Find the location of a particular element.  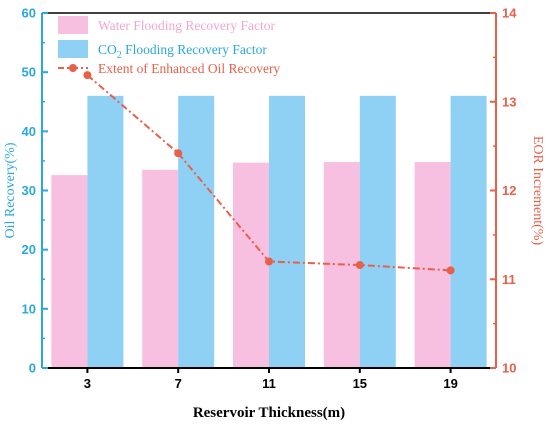

y-tick-label-right-13: 13 is located at coordinates (509, 101).